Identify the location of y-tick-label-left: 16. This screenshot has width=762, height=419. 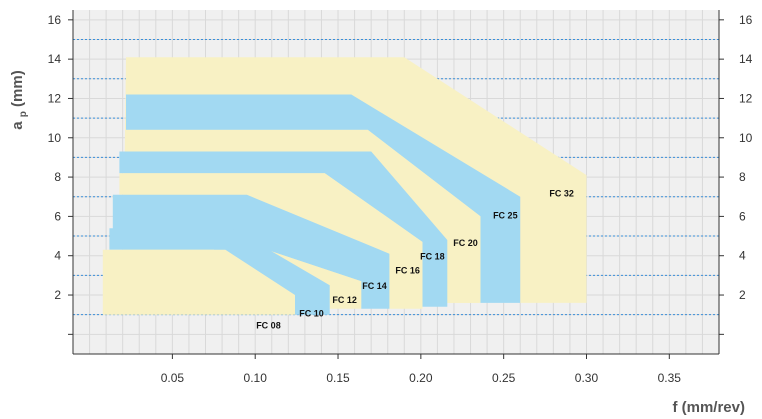
(55, 20).